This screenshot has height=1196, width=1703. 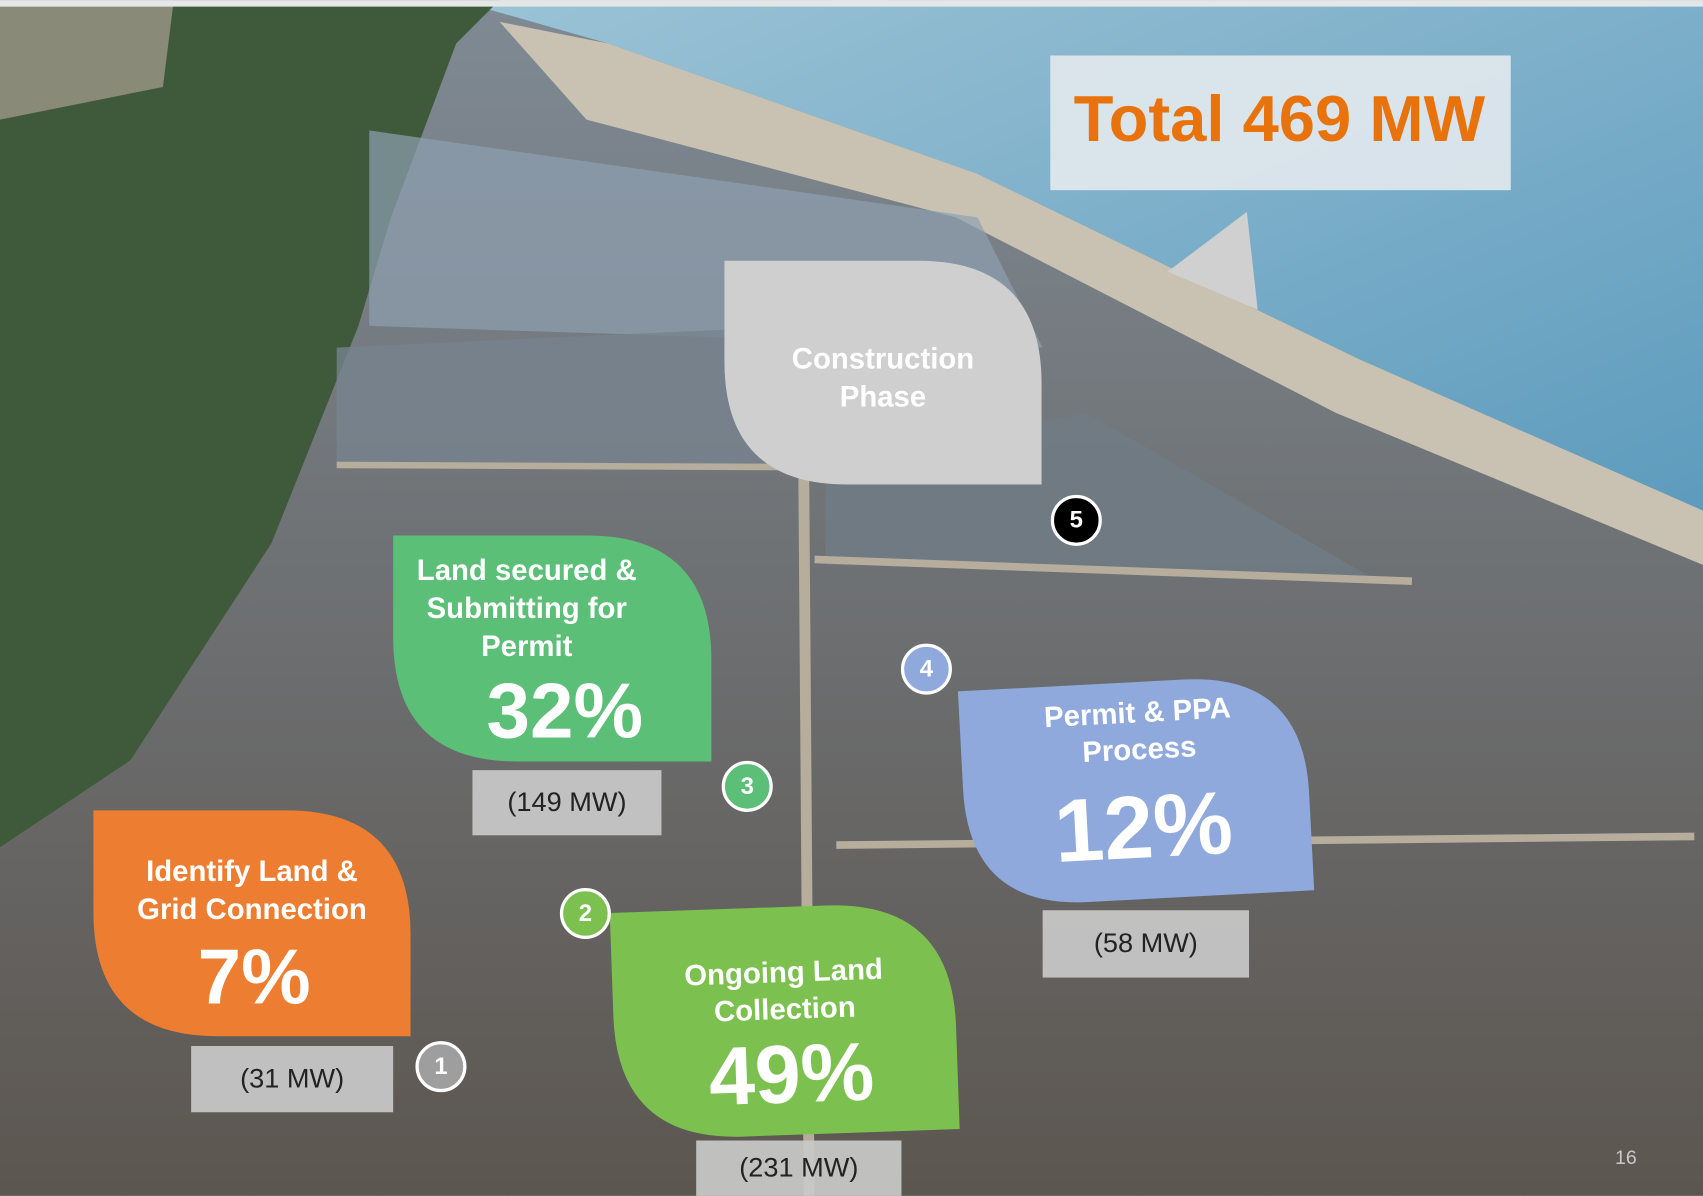 I want to click on stage-label: Collection, so click(x=784, y=1010).